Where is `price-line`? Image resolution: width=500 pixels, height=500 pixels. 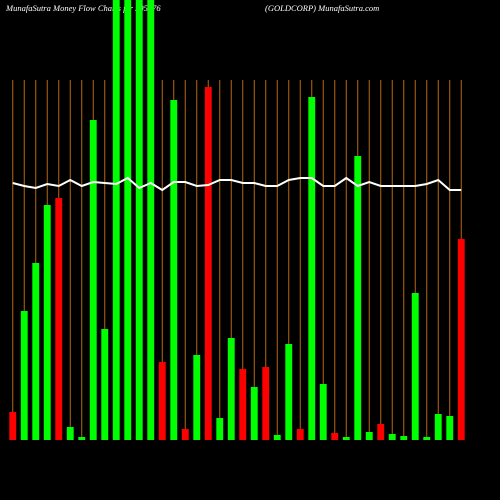 price-line is located at coordinates (237, 184).